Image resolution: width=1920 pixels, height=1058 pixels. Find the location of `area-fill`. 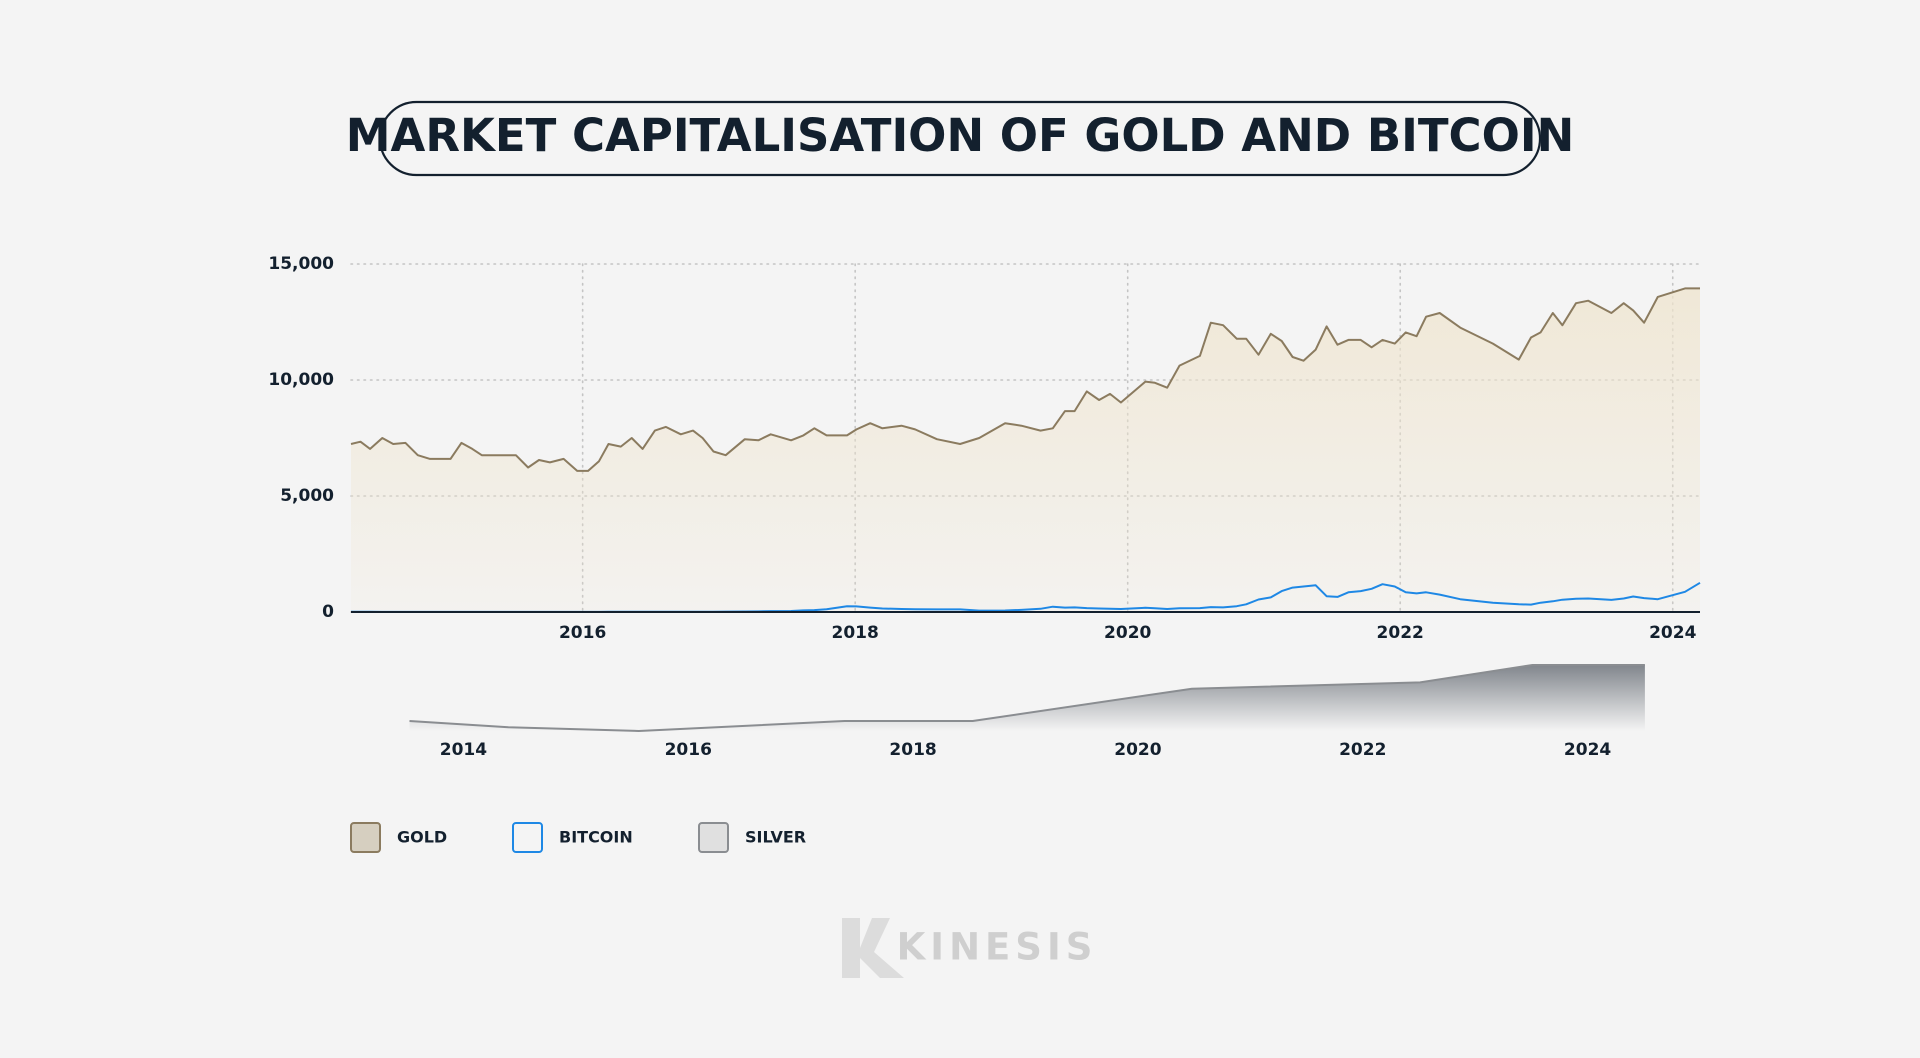

area-fill is located at coordinates (1027, 698).